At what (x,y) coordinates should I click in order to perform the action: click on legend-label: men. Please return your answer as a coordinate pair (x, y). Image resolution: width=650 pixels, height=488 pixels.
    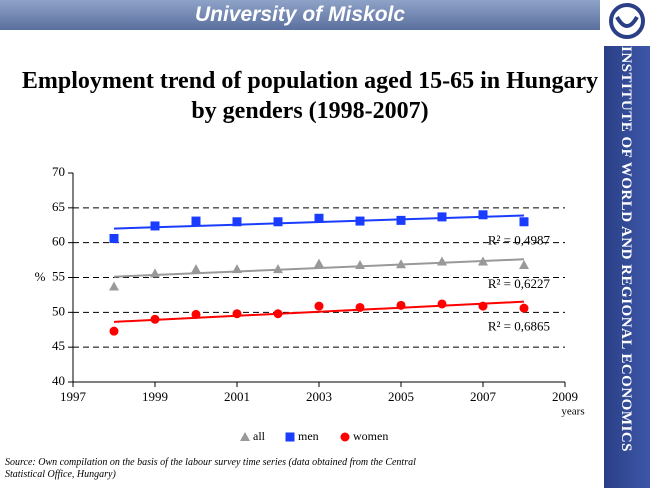
    Looking at the image, I should click on (308, 436).